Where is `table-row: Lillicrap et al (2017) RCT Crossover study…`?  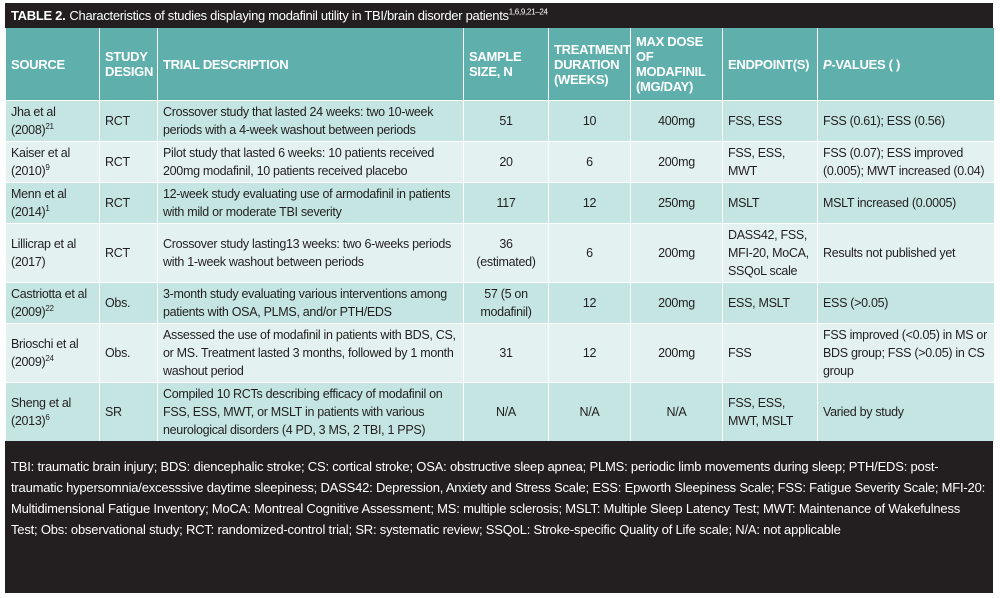
table-row: Lillicrap et al (2017) RCT Crossover study… is located at coordinates (499, 253).